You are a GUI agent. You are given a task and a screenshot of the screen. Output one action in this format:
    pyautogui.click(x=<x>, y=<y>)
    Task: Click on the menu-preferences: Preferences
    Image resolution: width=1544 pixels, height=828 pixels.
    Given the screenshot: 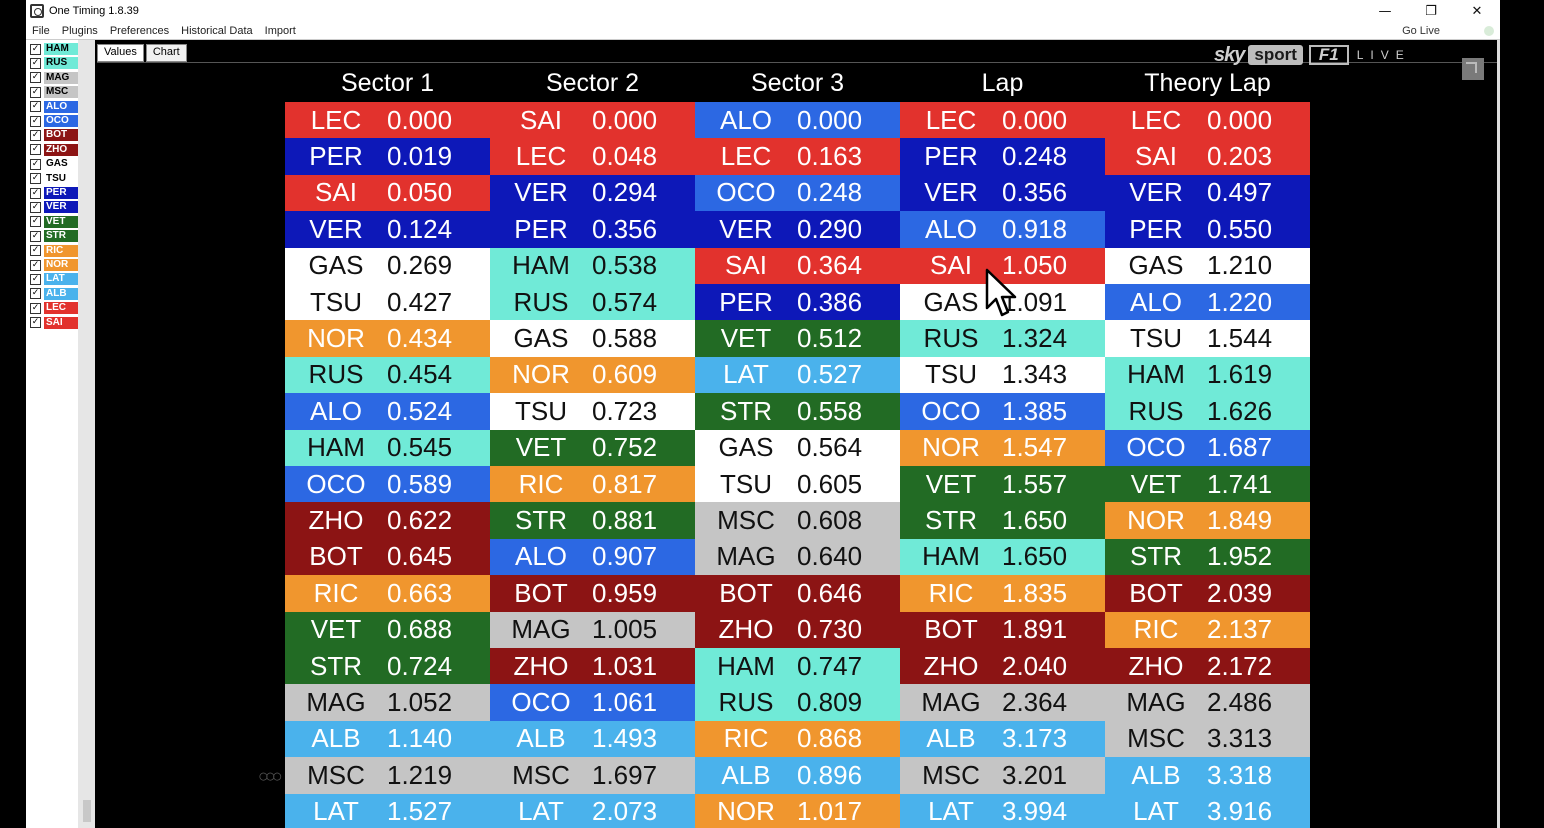 What is the action you would take?
    pyautogui.click(x=139, y=30)
    